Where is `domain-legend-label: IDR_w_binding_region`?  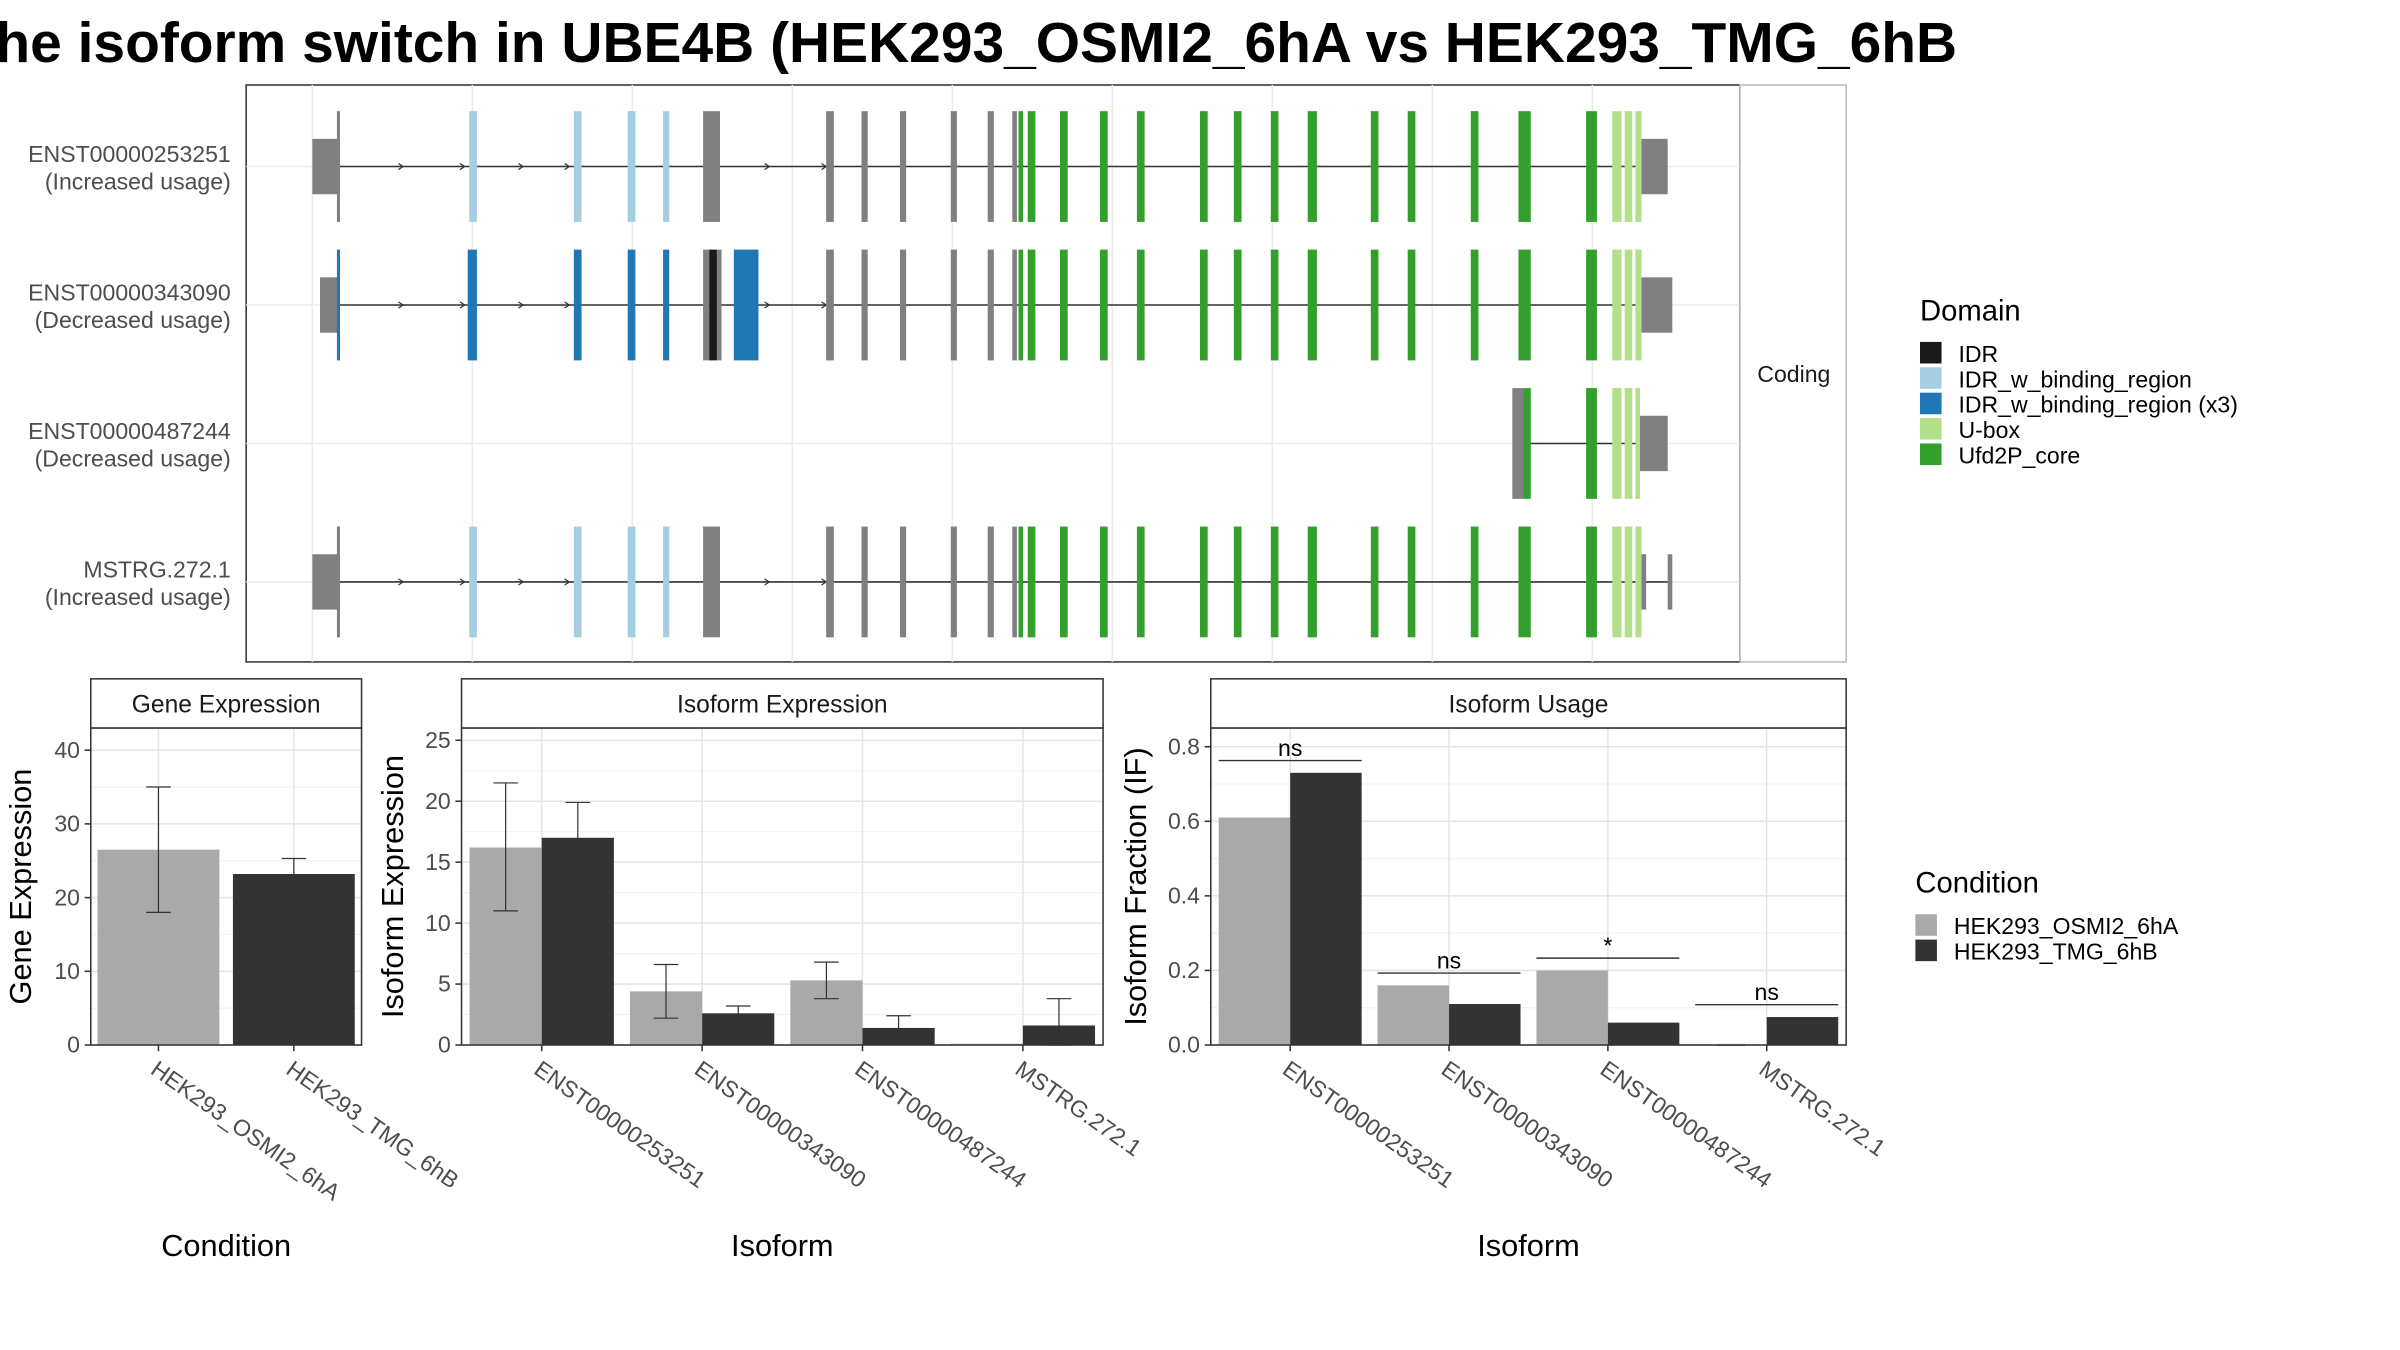 domain-legend-label: IDR_w_binding_region is located at coordinates (2074, 379).